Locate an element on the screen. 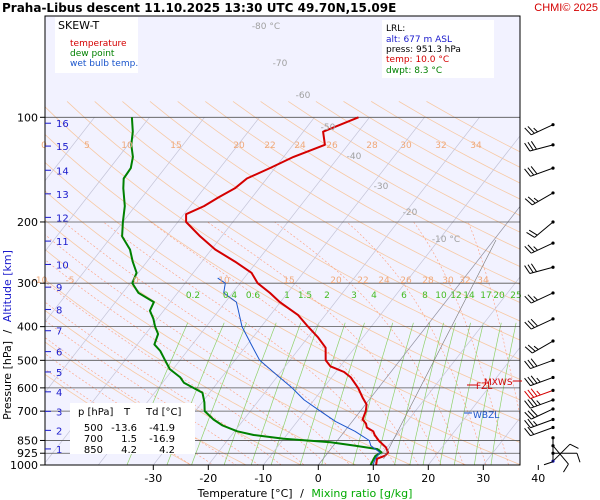 The width and height of the screenshot is (600, 500). table-row-t: -13.6 is located at coordinates (124, 428).